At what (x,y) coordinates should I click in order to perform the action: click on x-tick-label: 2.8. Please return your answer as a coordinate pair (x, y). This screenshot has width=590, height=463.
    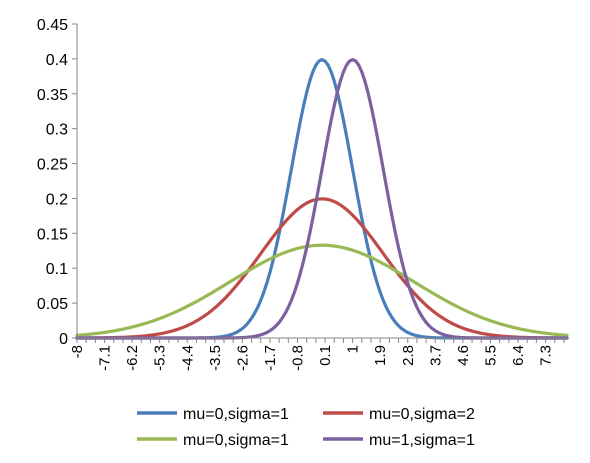
    Looking at the image, I should click on (408, 355).